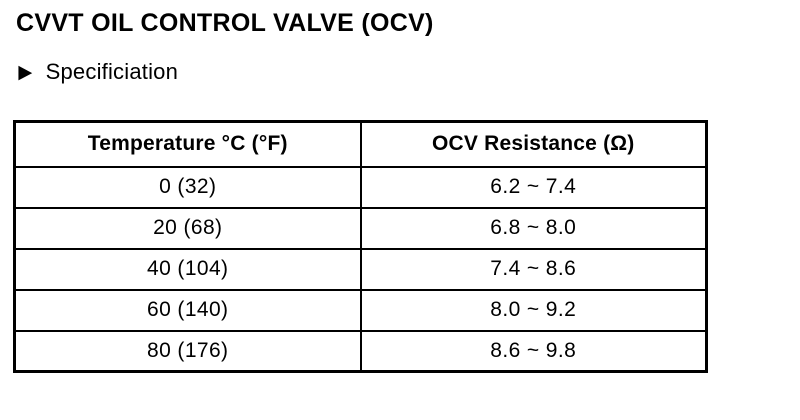 Image resolution: width=800 pixels, height=420 pixels. I want to click on table-row: 60 (140) 8.0 ~ 9.2, so click(360, 310).